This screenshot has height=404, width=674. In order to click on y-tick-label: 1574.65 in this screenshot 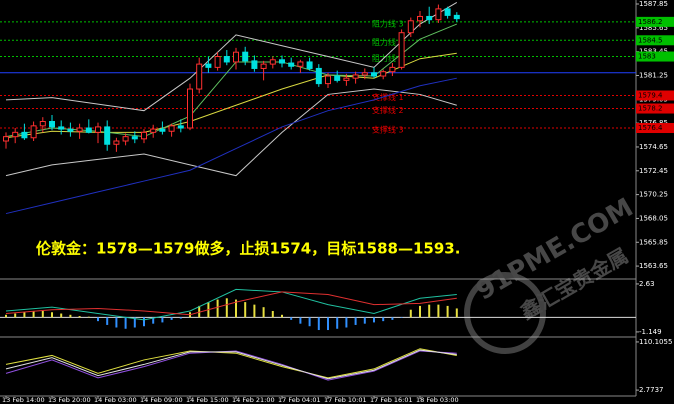, I will do `click(653, 147)`.